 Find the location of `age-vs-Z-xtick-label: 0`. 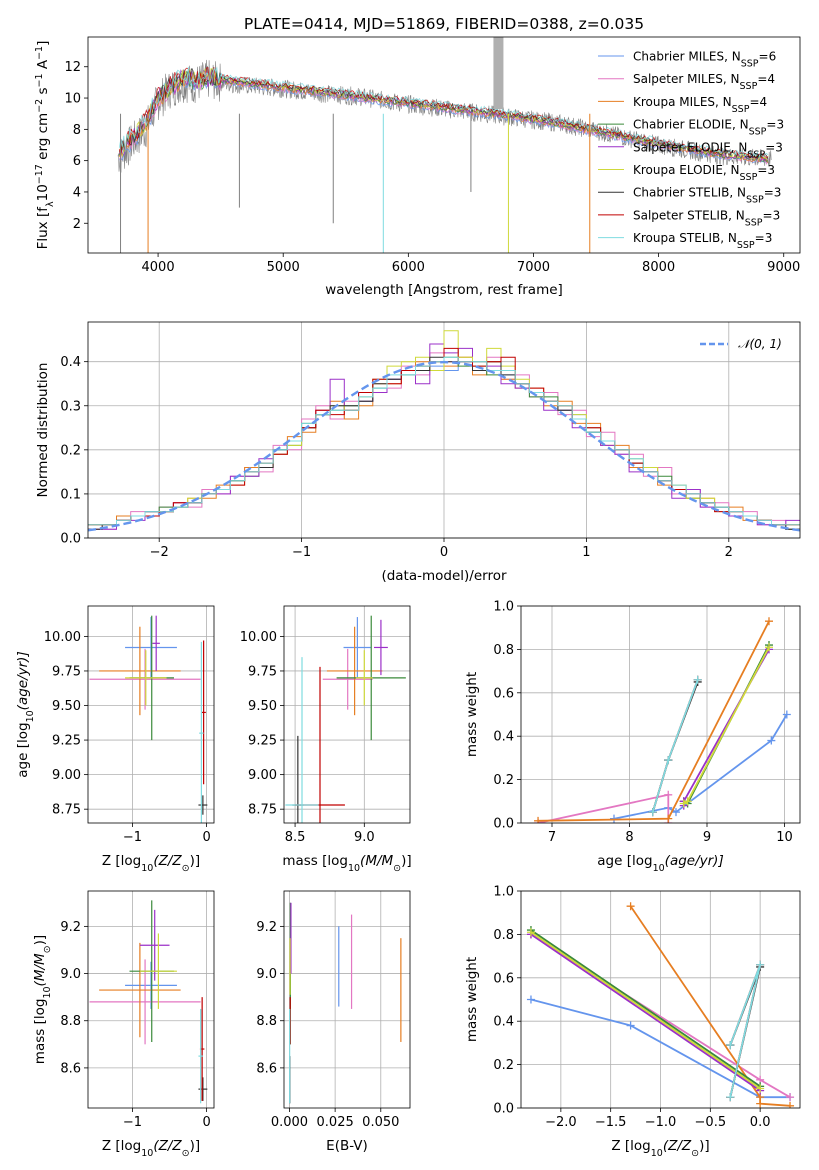

age-vs-Z-xtick-label: 0 is located at coordinates (206, 837).